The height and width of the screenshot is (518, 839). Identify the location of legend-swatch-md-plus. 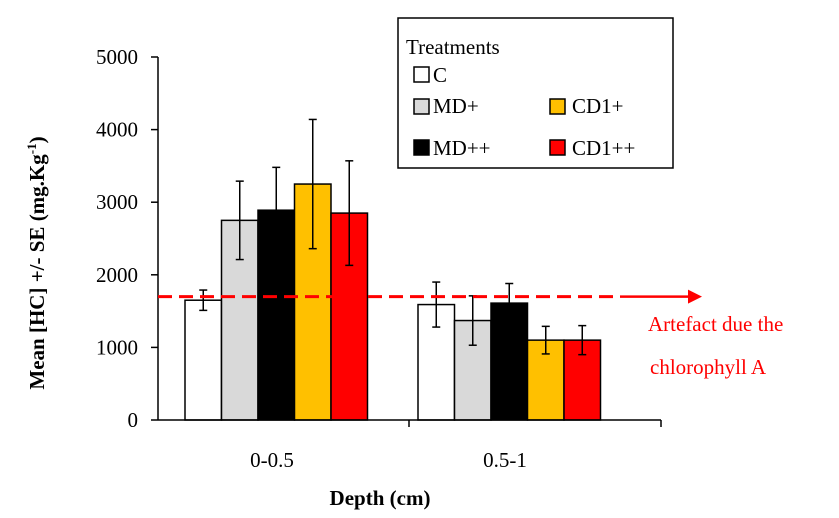
(421, 106).